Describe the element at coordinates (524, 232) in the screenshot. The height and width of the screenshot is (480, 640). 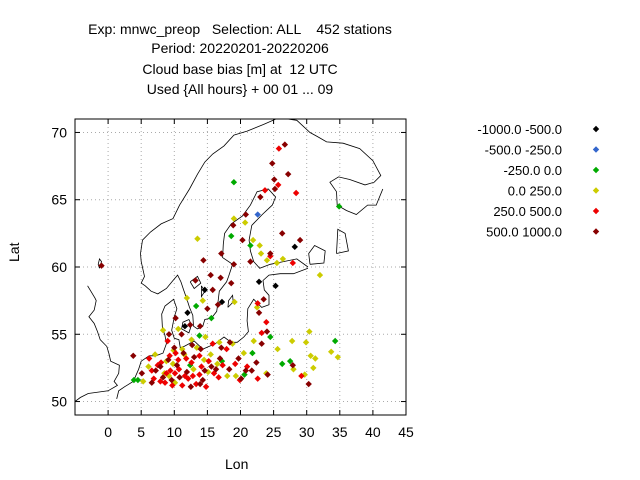
I see `legend-label: 500.0 1000.0` at that location.